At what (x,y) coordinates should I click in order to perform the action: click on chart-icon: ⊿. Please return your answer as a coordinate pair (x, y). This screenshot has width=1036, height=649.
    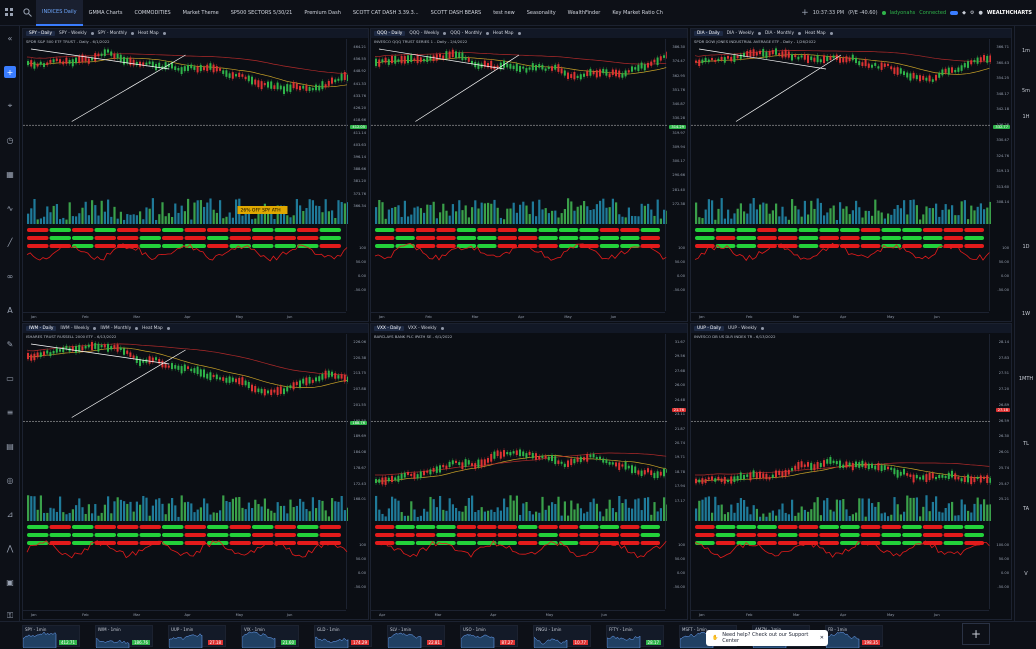
    Looking at the image, I should click on (10, 514).